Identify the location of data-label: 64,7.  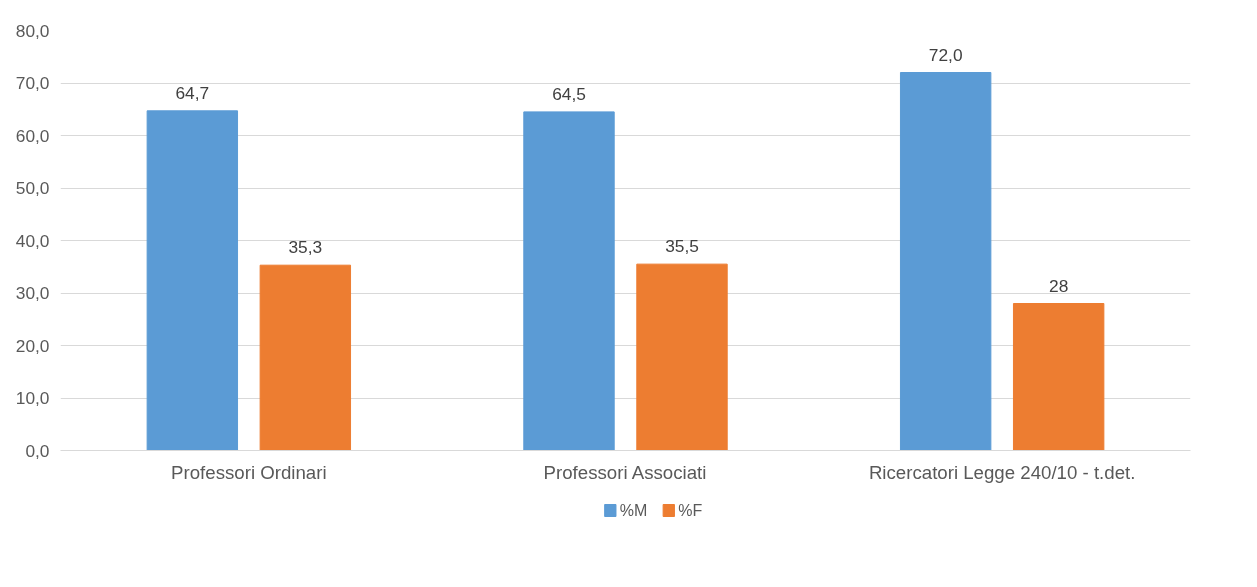
(192, 92).